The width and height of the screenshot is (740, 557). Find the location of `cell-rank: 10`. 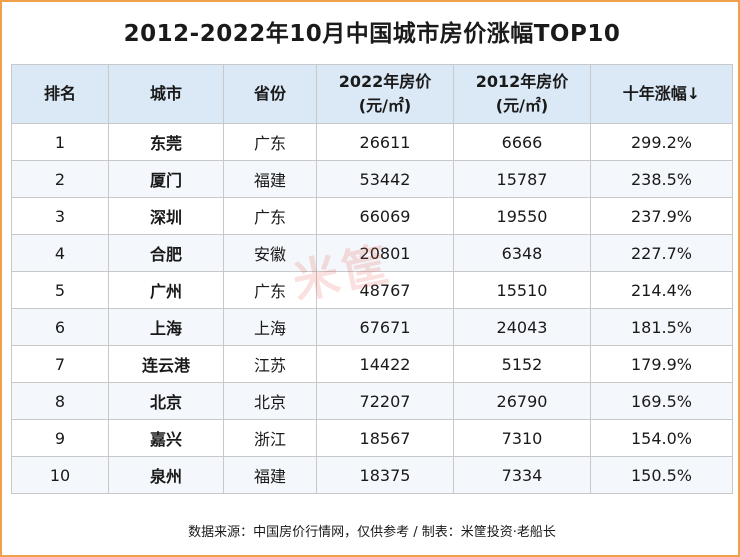

cell-rank: 10 is located at coordinates (60, 475).